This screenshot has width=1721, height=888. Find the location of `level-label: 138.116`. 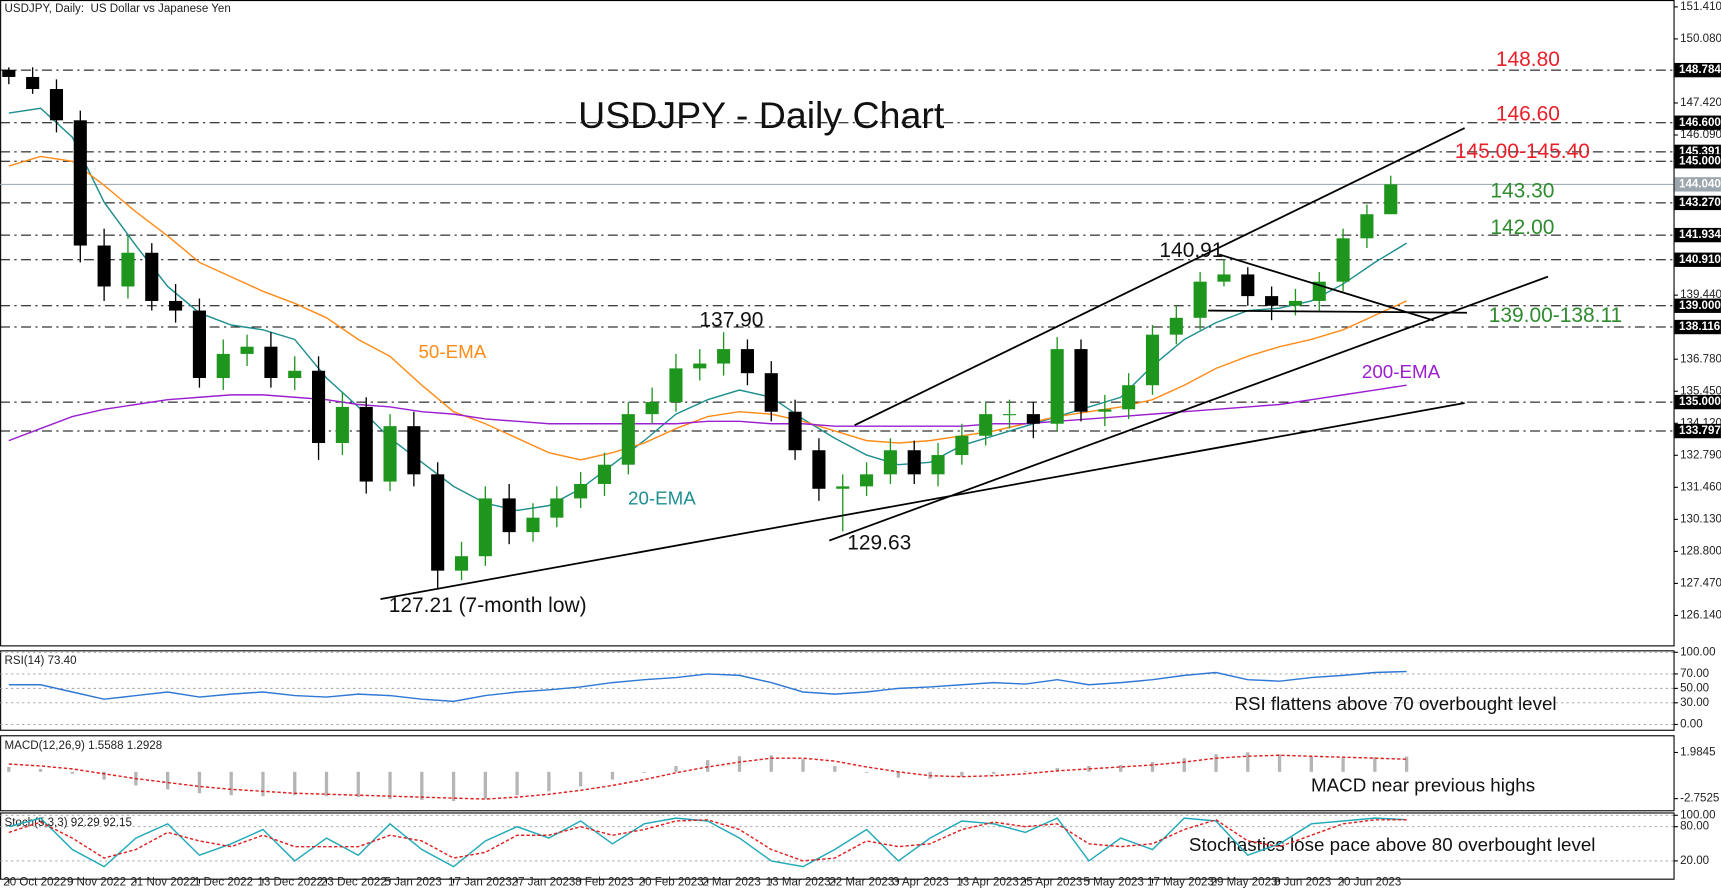

level-label: 138.116 is located at coordinates (1700, 327).